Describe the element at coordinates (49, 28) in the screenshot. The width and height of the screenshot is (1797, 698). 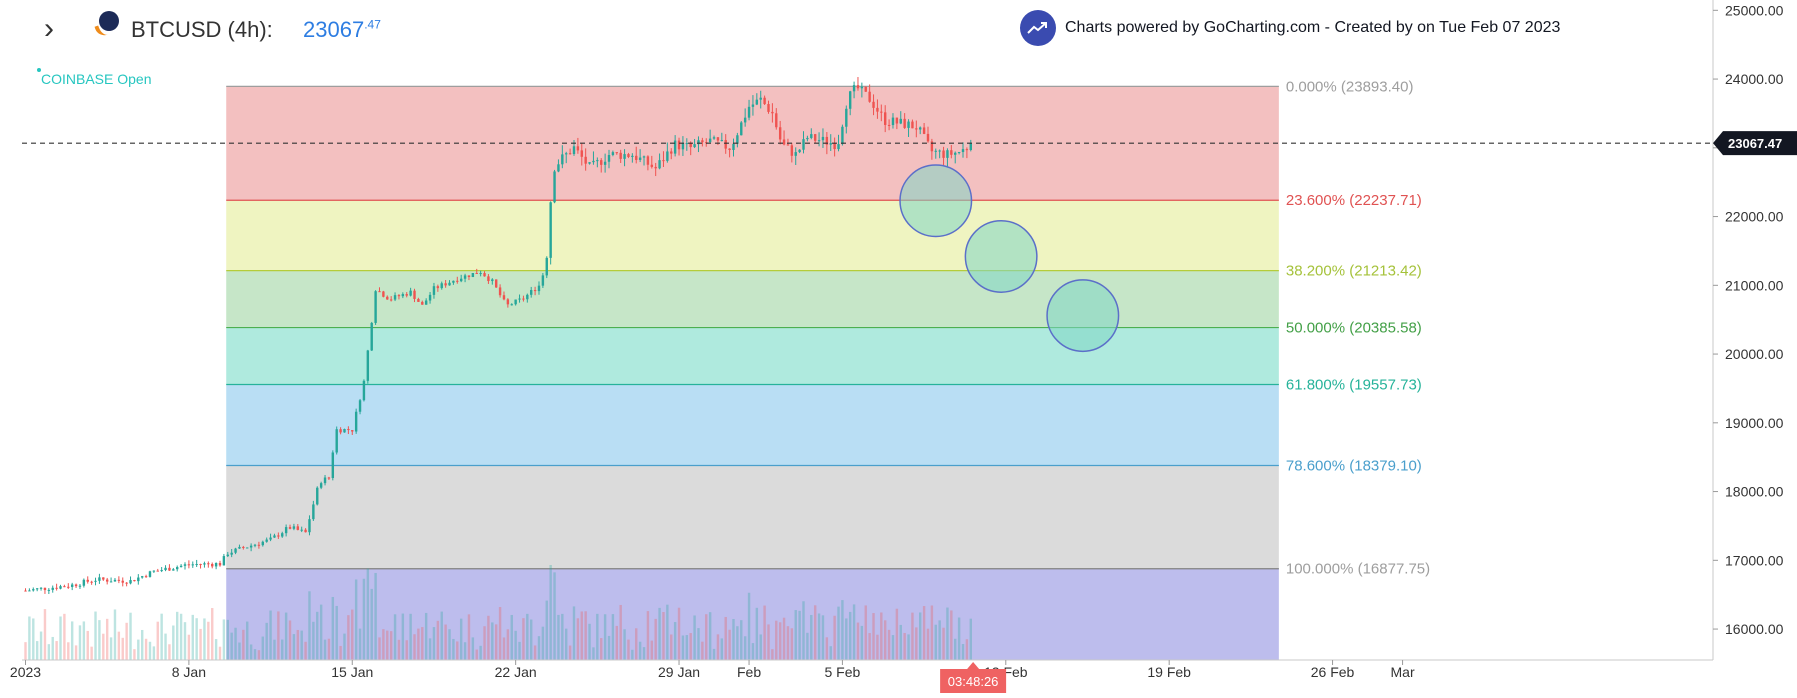
I see `chevron-right-icon: ›` at that location.